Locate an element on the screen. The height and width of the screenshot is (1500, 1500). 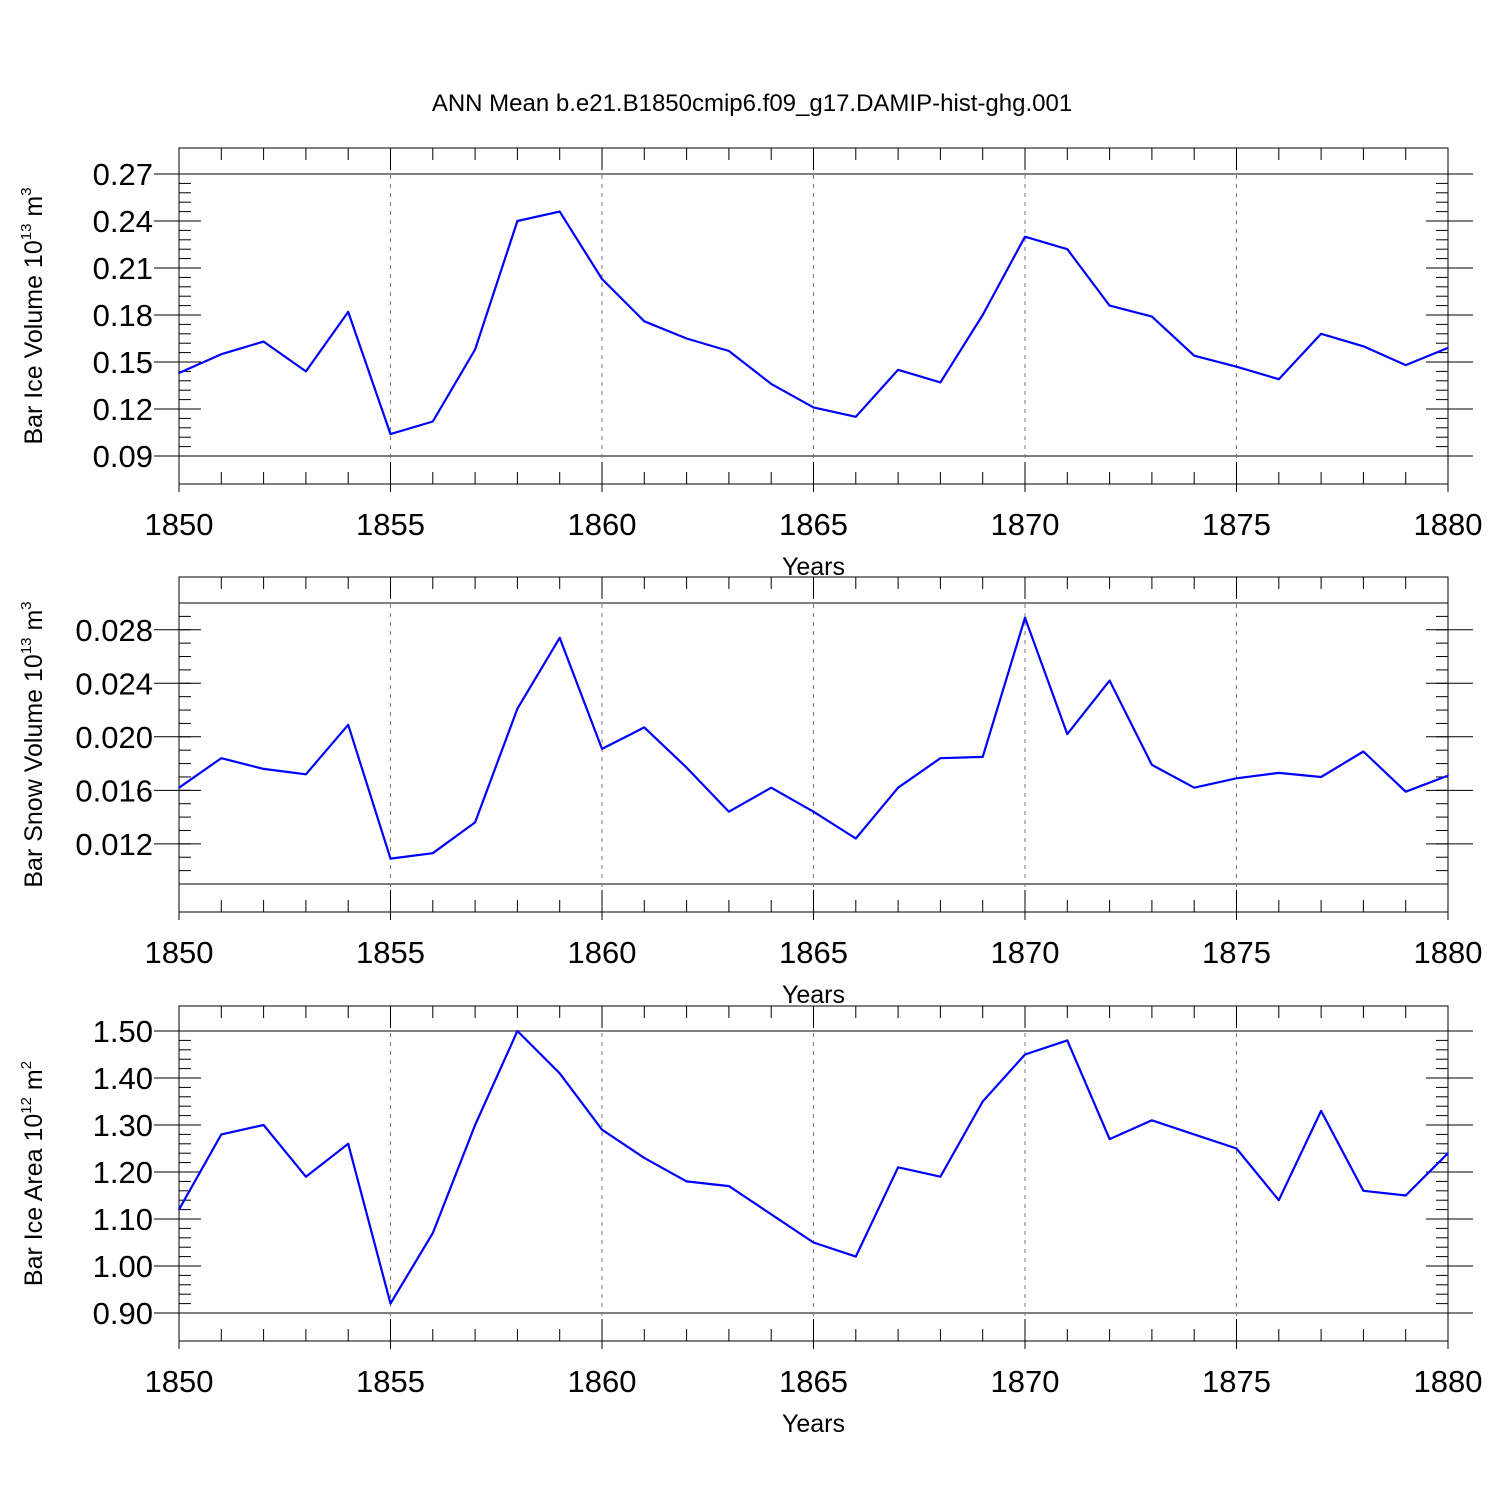
y-tick-label: 0.24 is located at coordinates (123, 221).